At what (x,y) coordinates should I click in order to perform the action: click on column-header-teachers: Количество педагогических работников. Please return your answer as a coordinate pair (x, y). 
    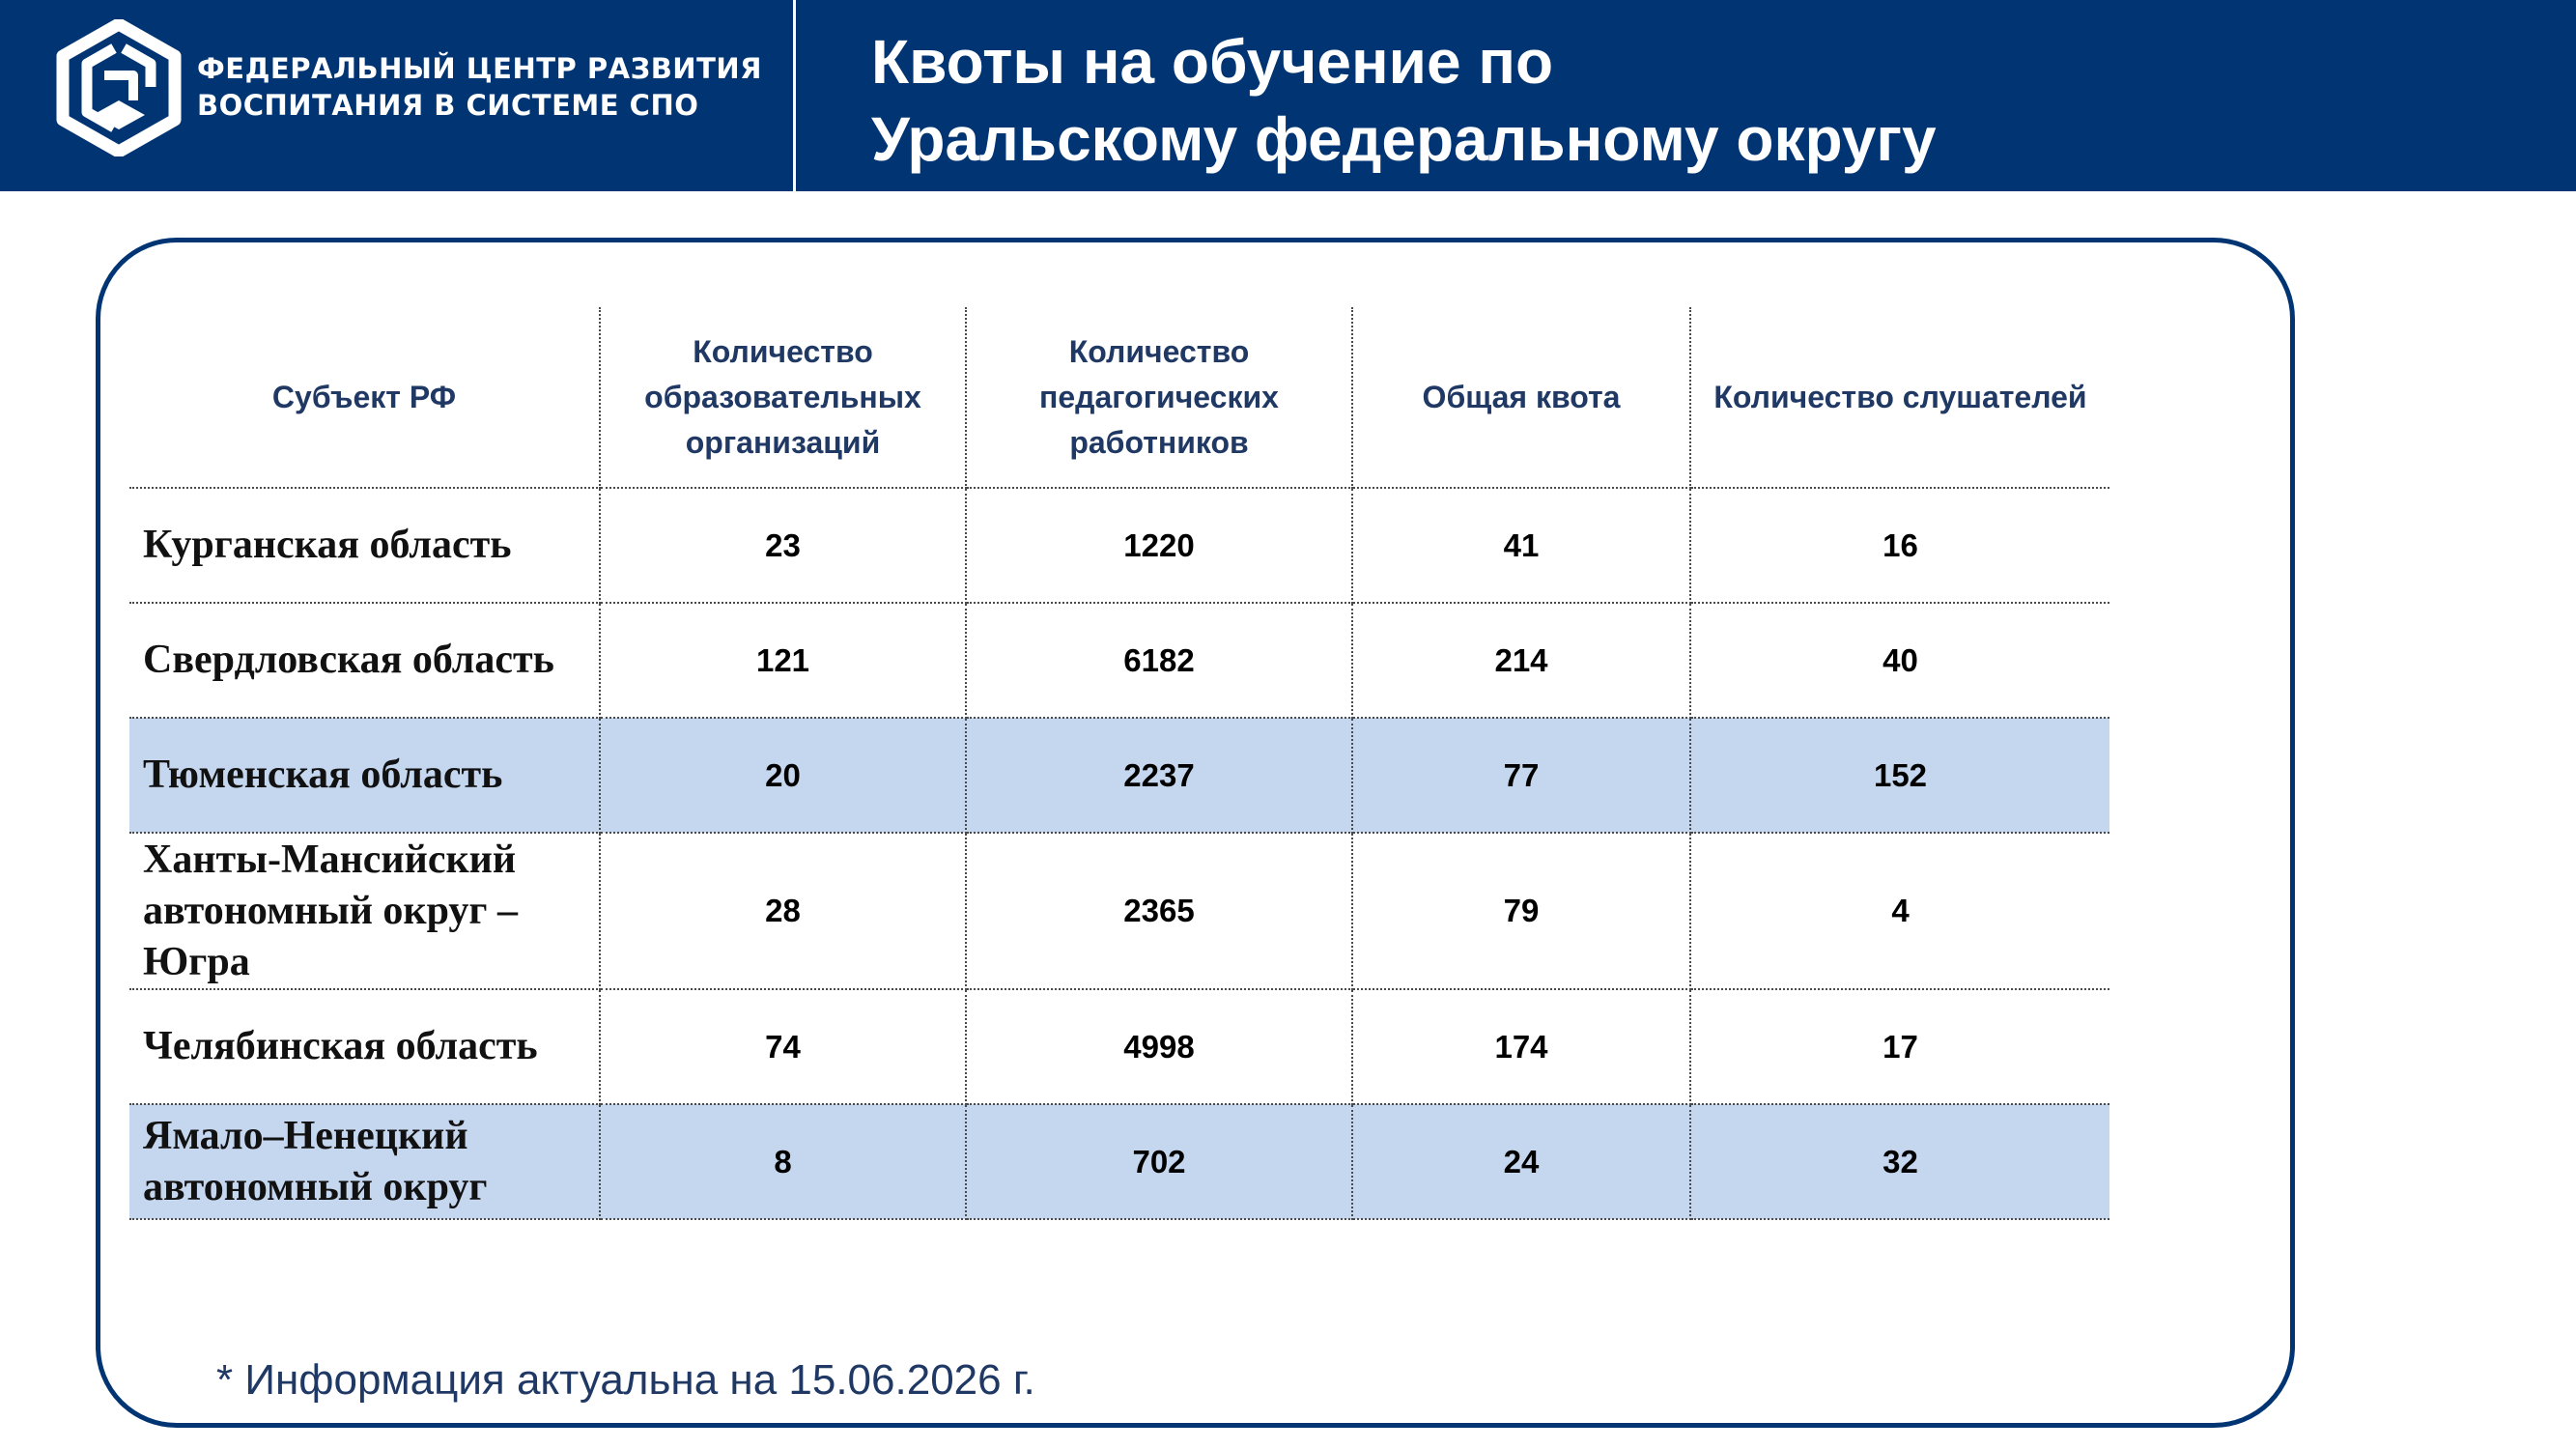
    Looking at the image, I should click on (1159, 398).